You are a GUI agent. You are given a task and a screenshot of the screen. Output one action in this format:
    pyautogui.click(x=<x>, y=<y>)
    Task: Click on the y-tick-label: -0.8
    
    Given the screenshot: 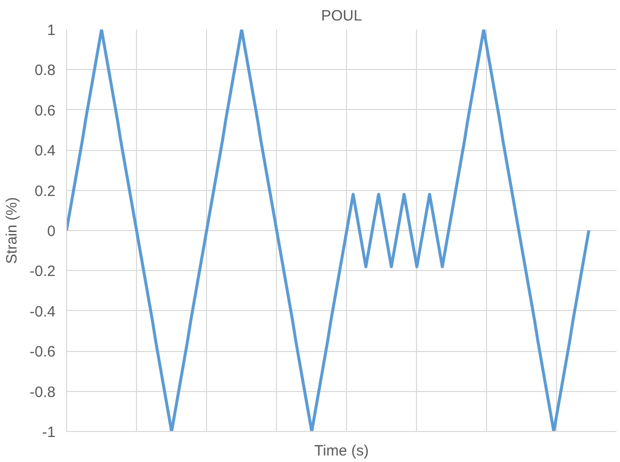 What is the action you would take?
    pyautogui.click(x=43, y=392)
    